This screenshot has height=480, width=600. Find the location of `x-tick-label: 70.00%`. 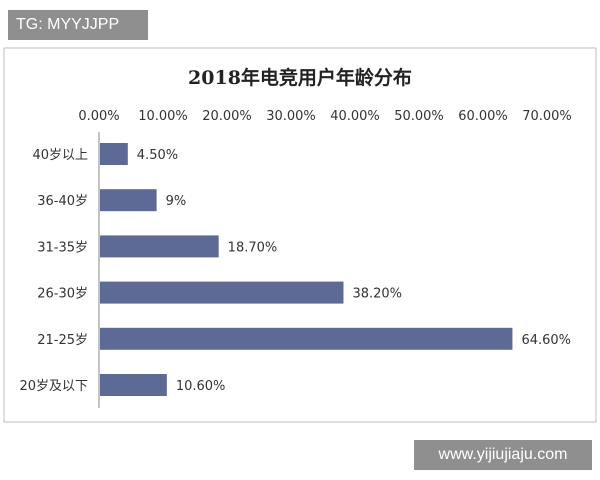

x-tick-label: 70.00% is located at coordinates (547, 116).